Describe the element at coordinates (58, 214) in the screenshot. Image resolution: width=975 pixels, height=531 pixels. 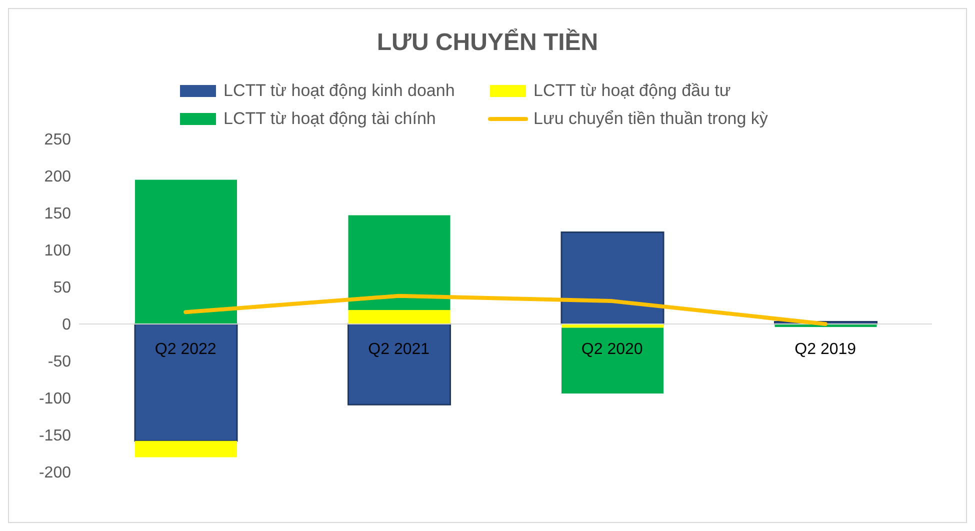
I see `y-tick-label: 150` at that location.